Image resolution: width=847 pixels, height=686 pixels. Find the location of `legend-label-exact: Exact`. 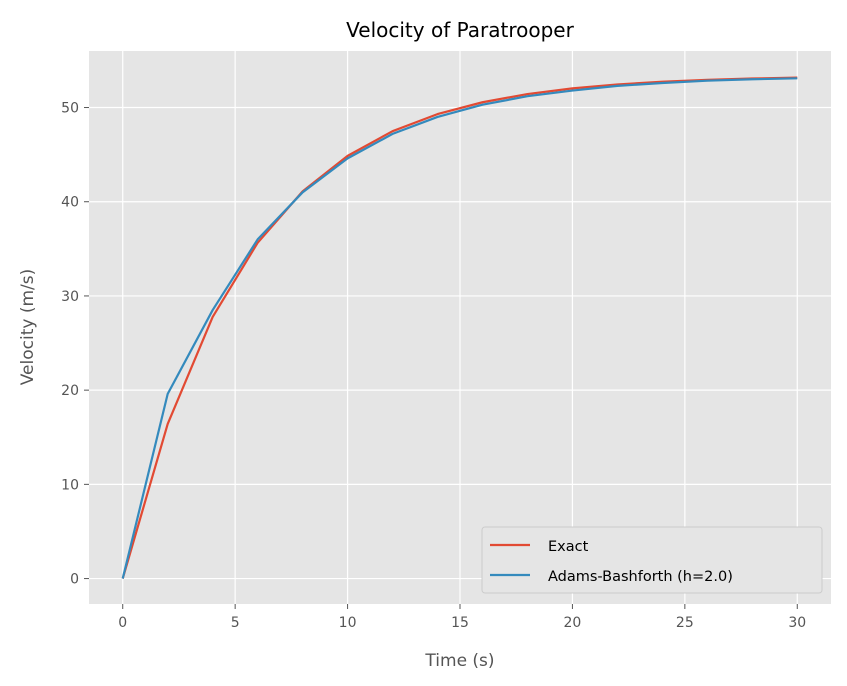

legend-label-exact: Exact is located at coordinates (568, 547).